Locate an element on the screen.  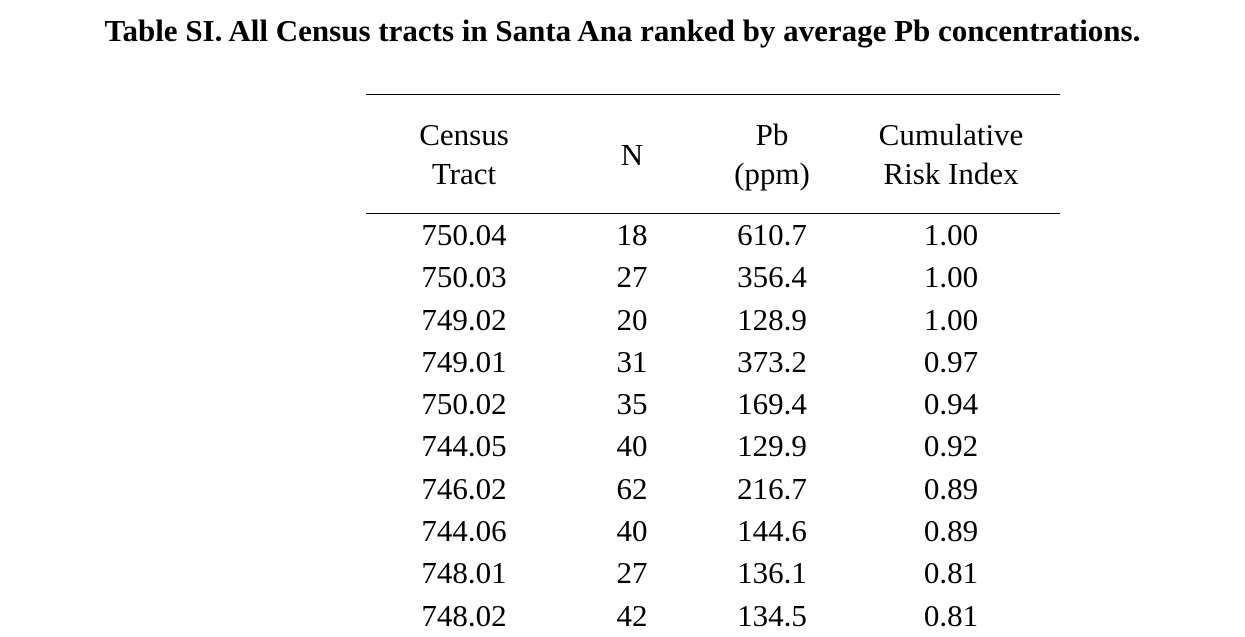
cell-pb: 216.7 is located at coordinates (772, 488).